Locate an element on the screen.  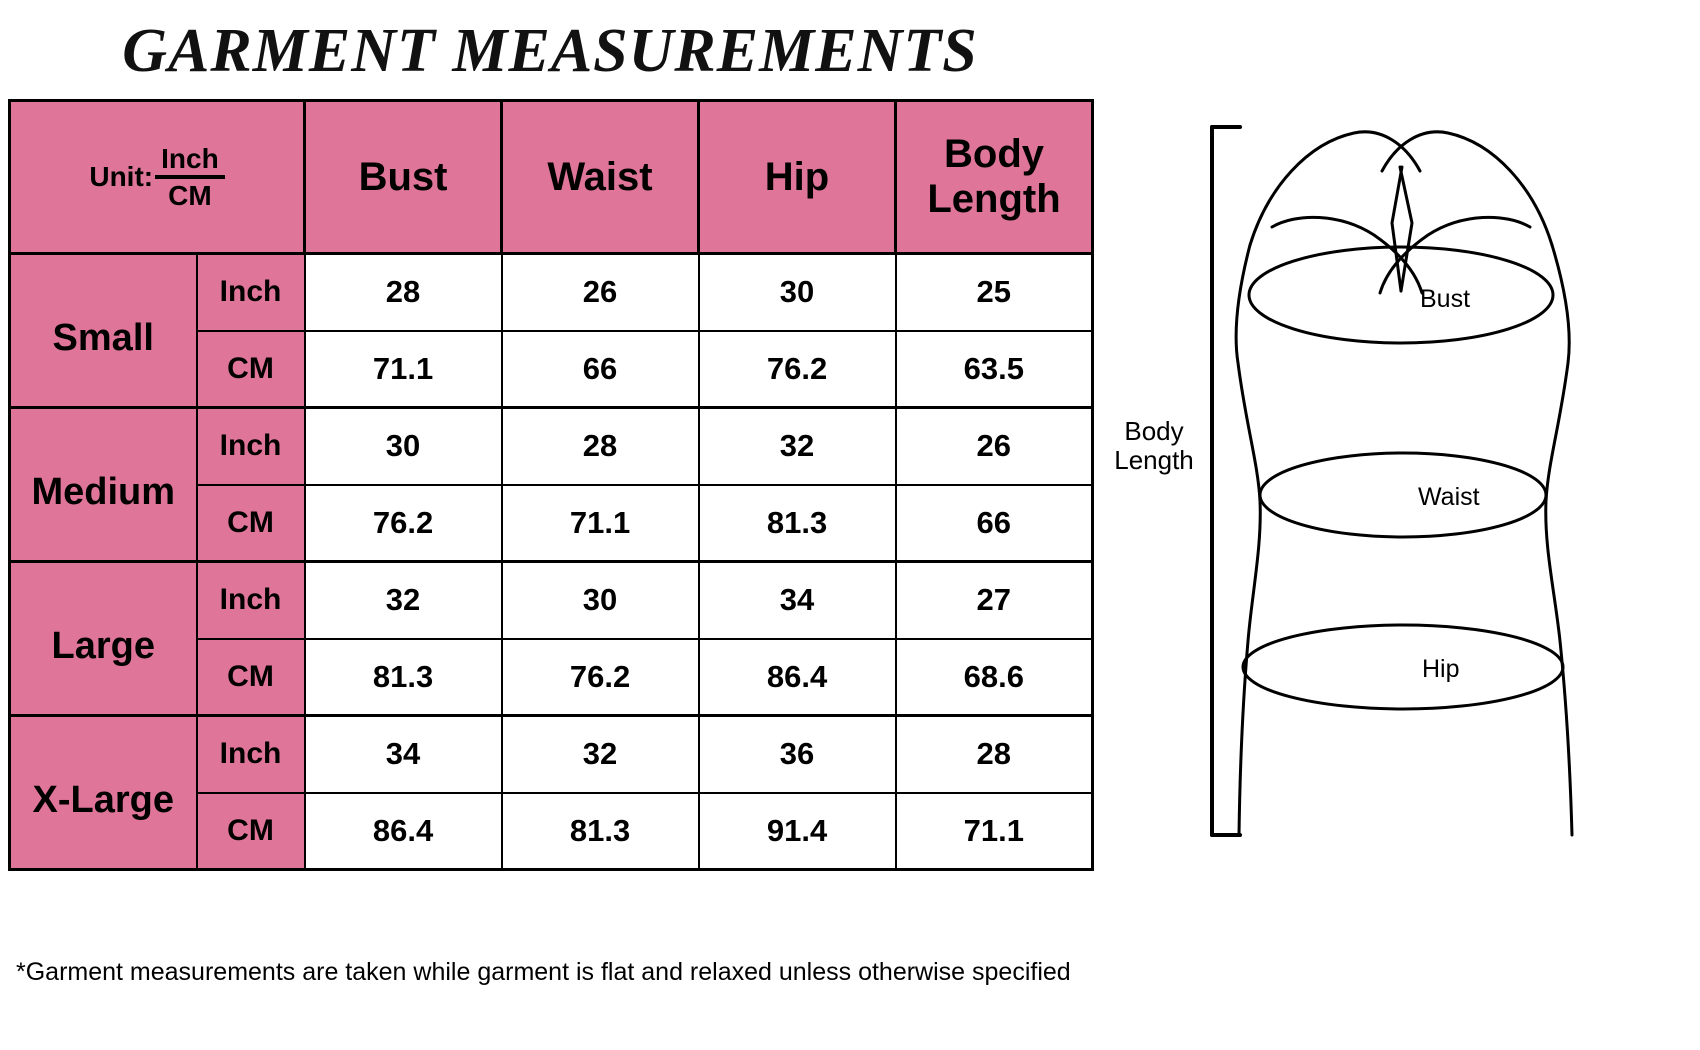
garment-right-cup-outer is located at coordinates (1467, 188).